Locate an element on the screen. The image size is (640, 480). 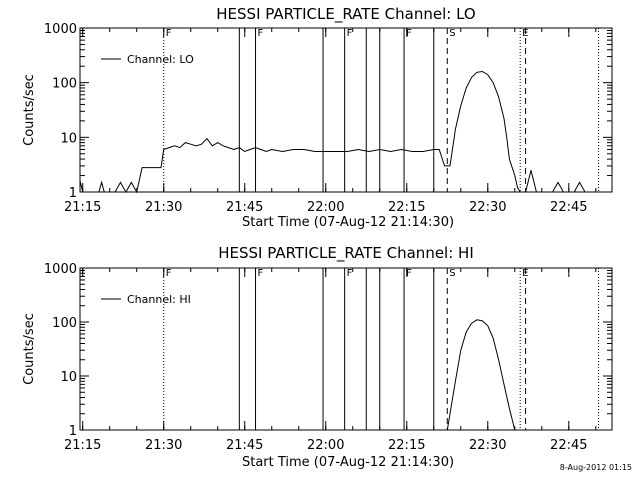
chart-title: HESSI PARTICLE_RATE Channel: HI is located at coordinates (346, 253).